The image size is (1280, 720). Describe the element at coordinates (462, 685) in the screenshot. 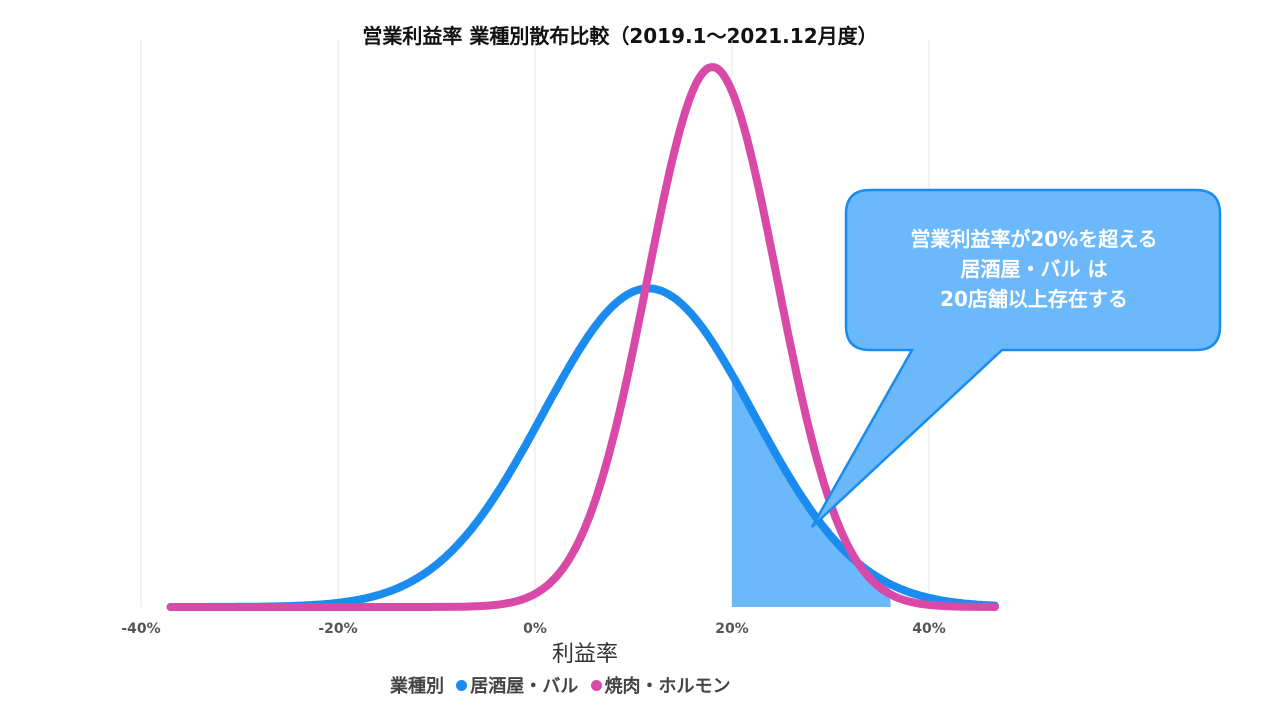

I see `legend-swatch-izakaya` at that location.